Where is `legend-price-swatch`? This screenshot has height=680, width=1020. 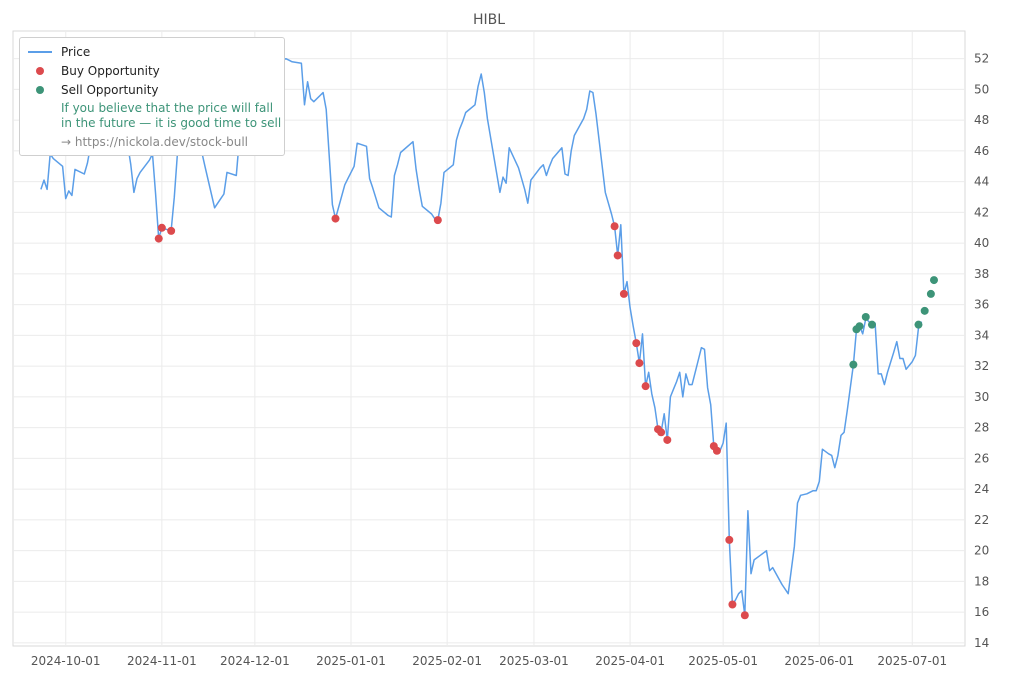 legend-price-swatch is located at coordinates (40, 52).